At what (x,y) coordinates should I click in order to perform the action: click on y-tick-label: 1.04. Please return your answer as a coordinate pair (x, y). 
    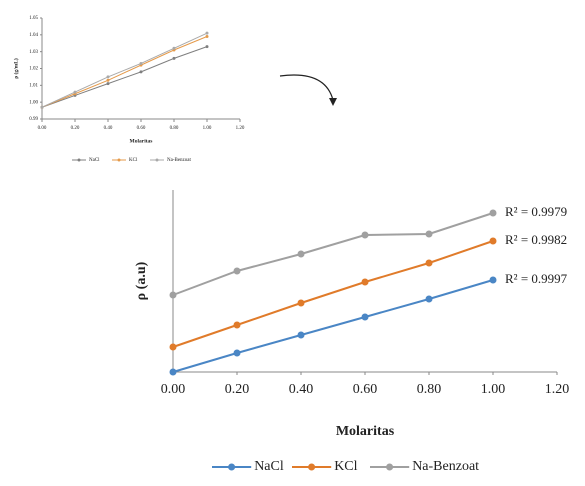
    Looking at the image, I should click on (33, 35).